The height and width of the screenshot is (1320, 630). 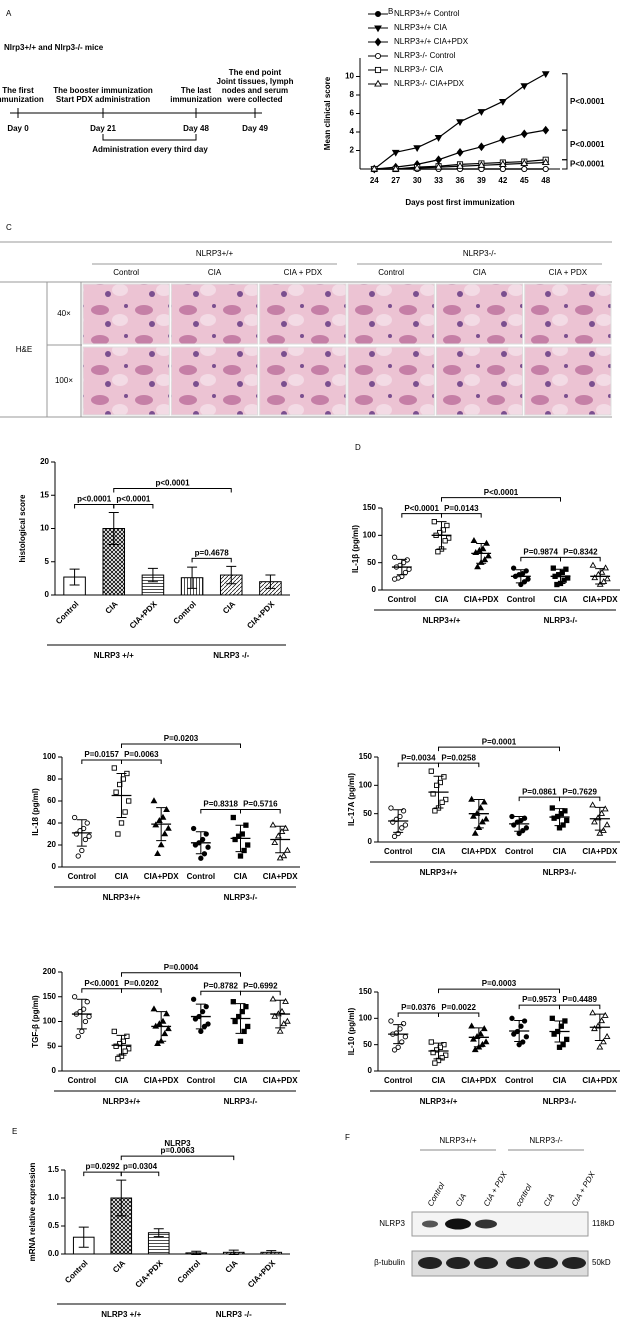 I want to click on y-tick-label: 1.0, so click(x=54, y=1197).